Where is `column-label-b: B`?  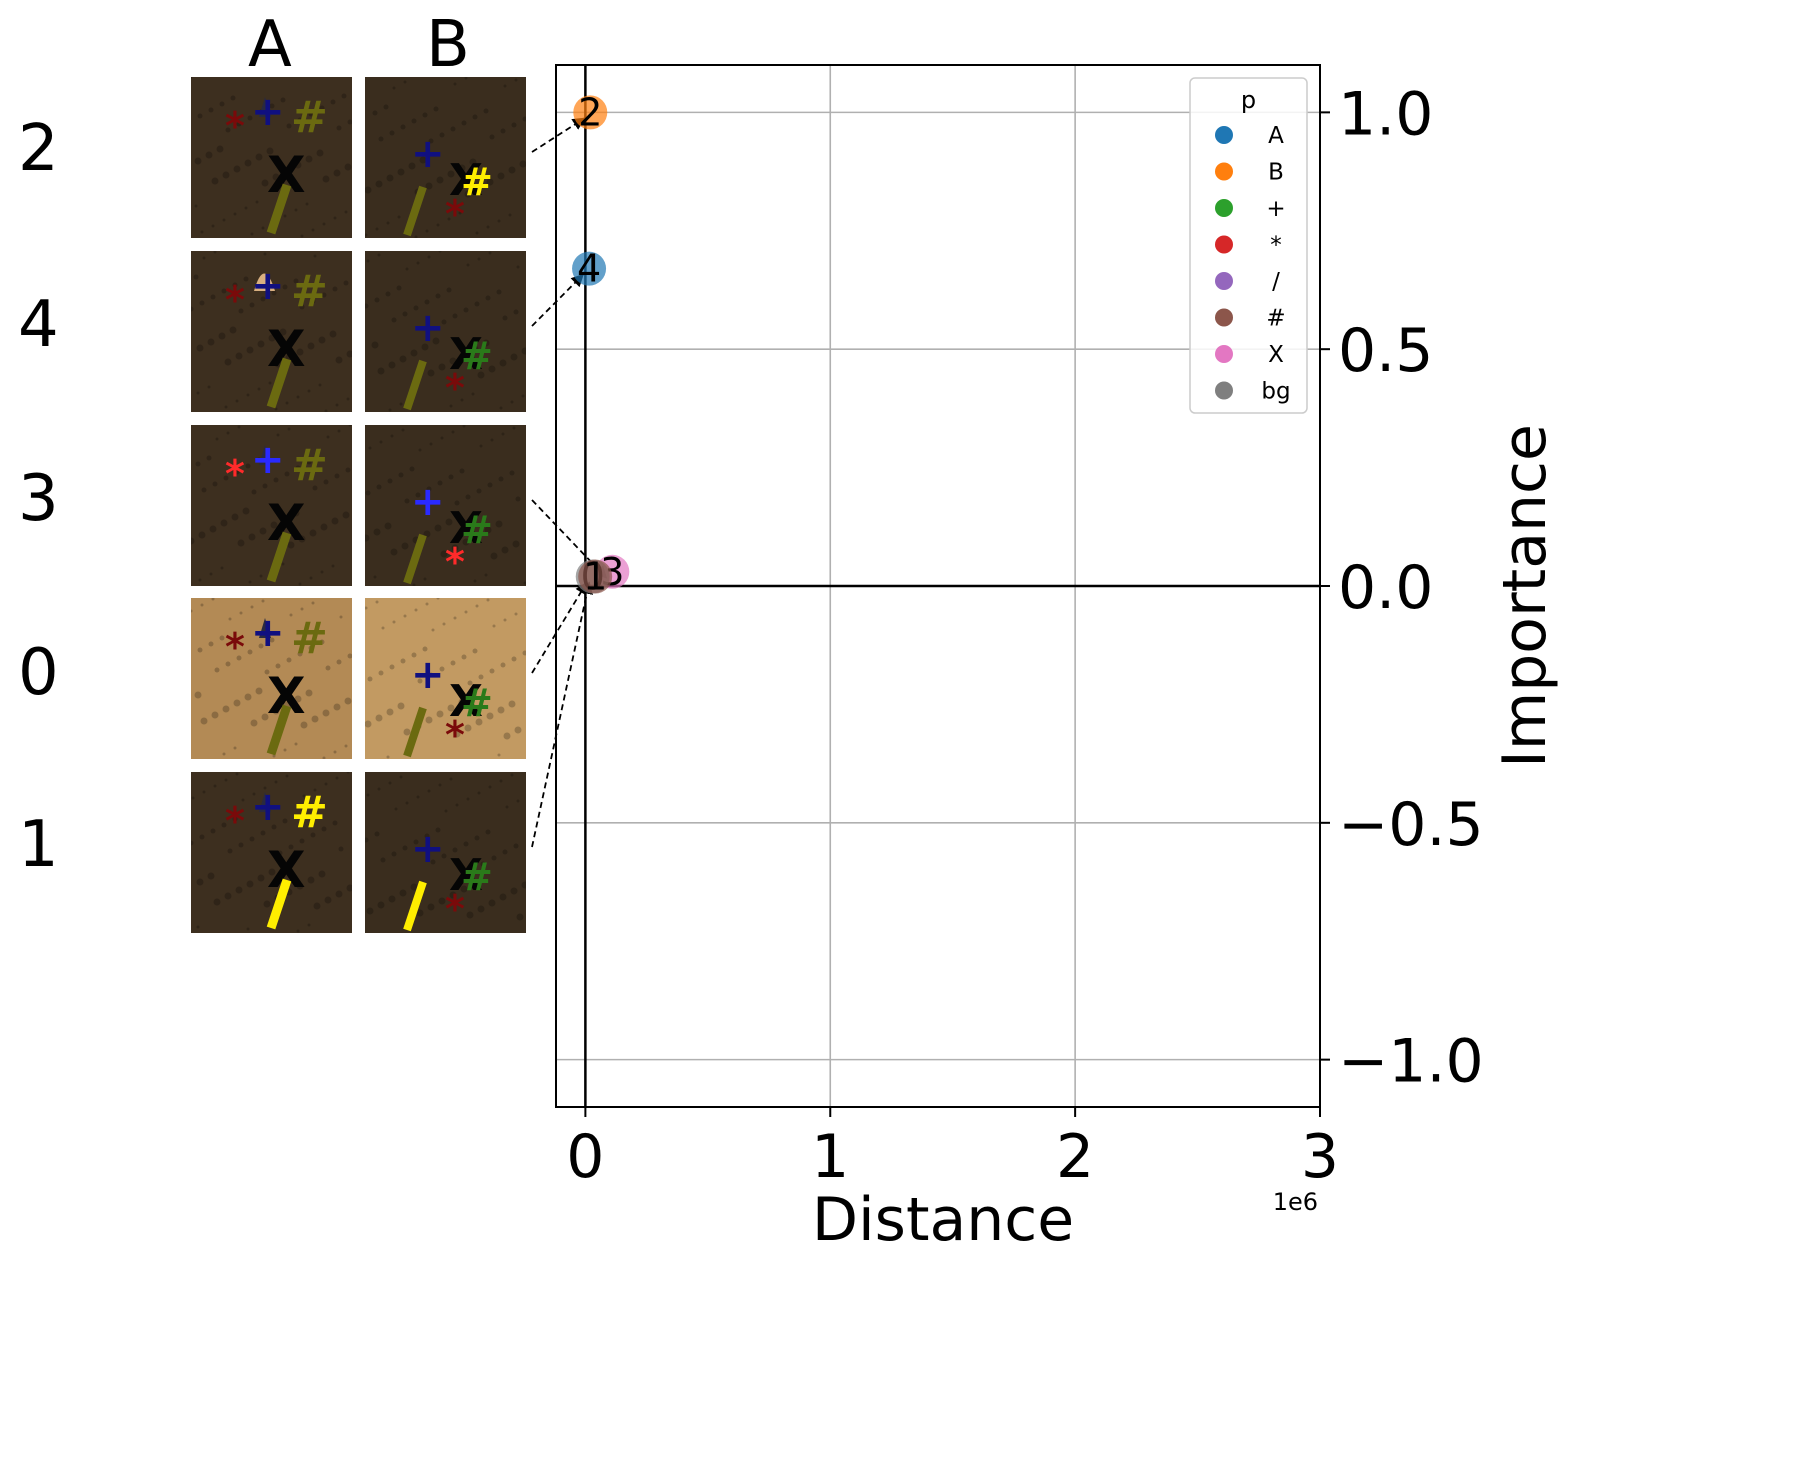
column-label-b: B is located at coordinates (448, 45).